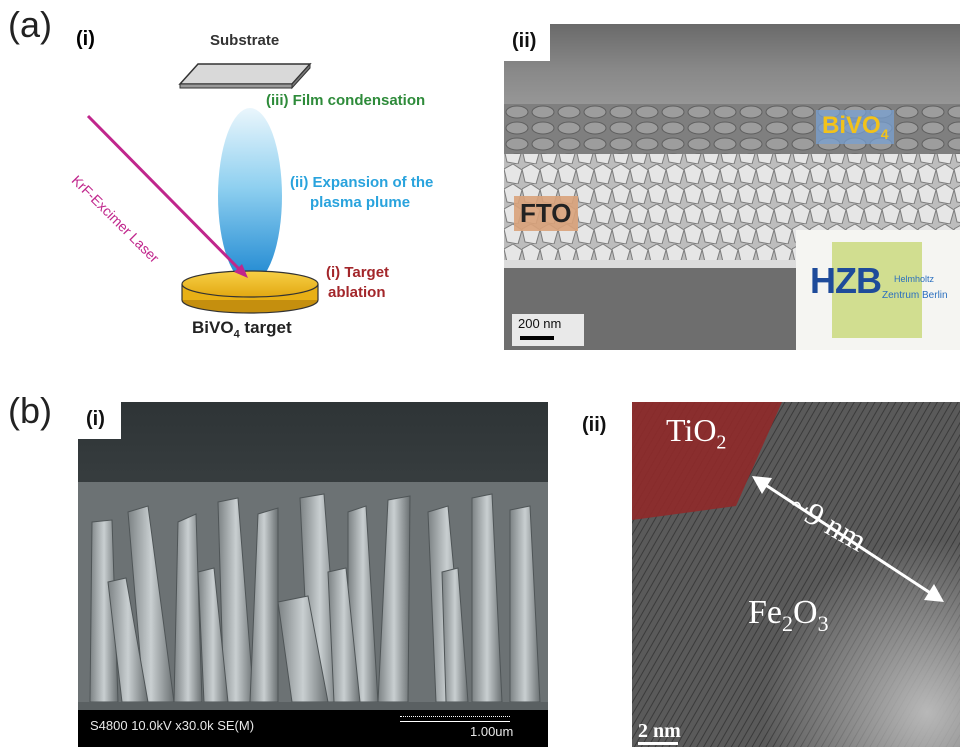 This screenshot has width=961, height=751. What do you see at coordinates (527, 42) in the screenshot?
I see `panel-a-ii-label: (ii)` at bounding box center [527, 42].